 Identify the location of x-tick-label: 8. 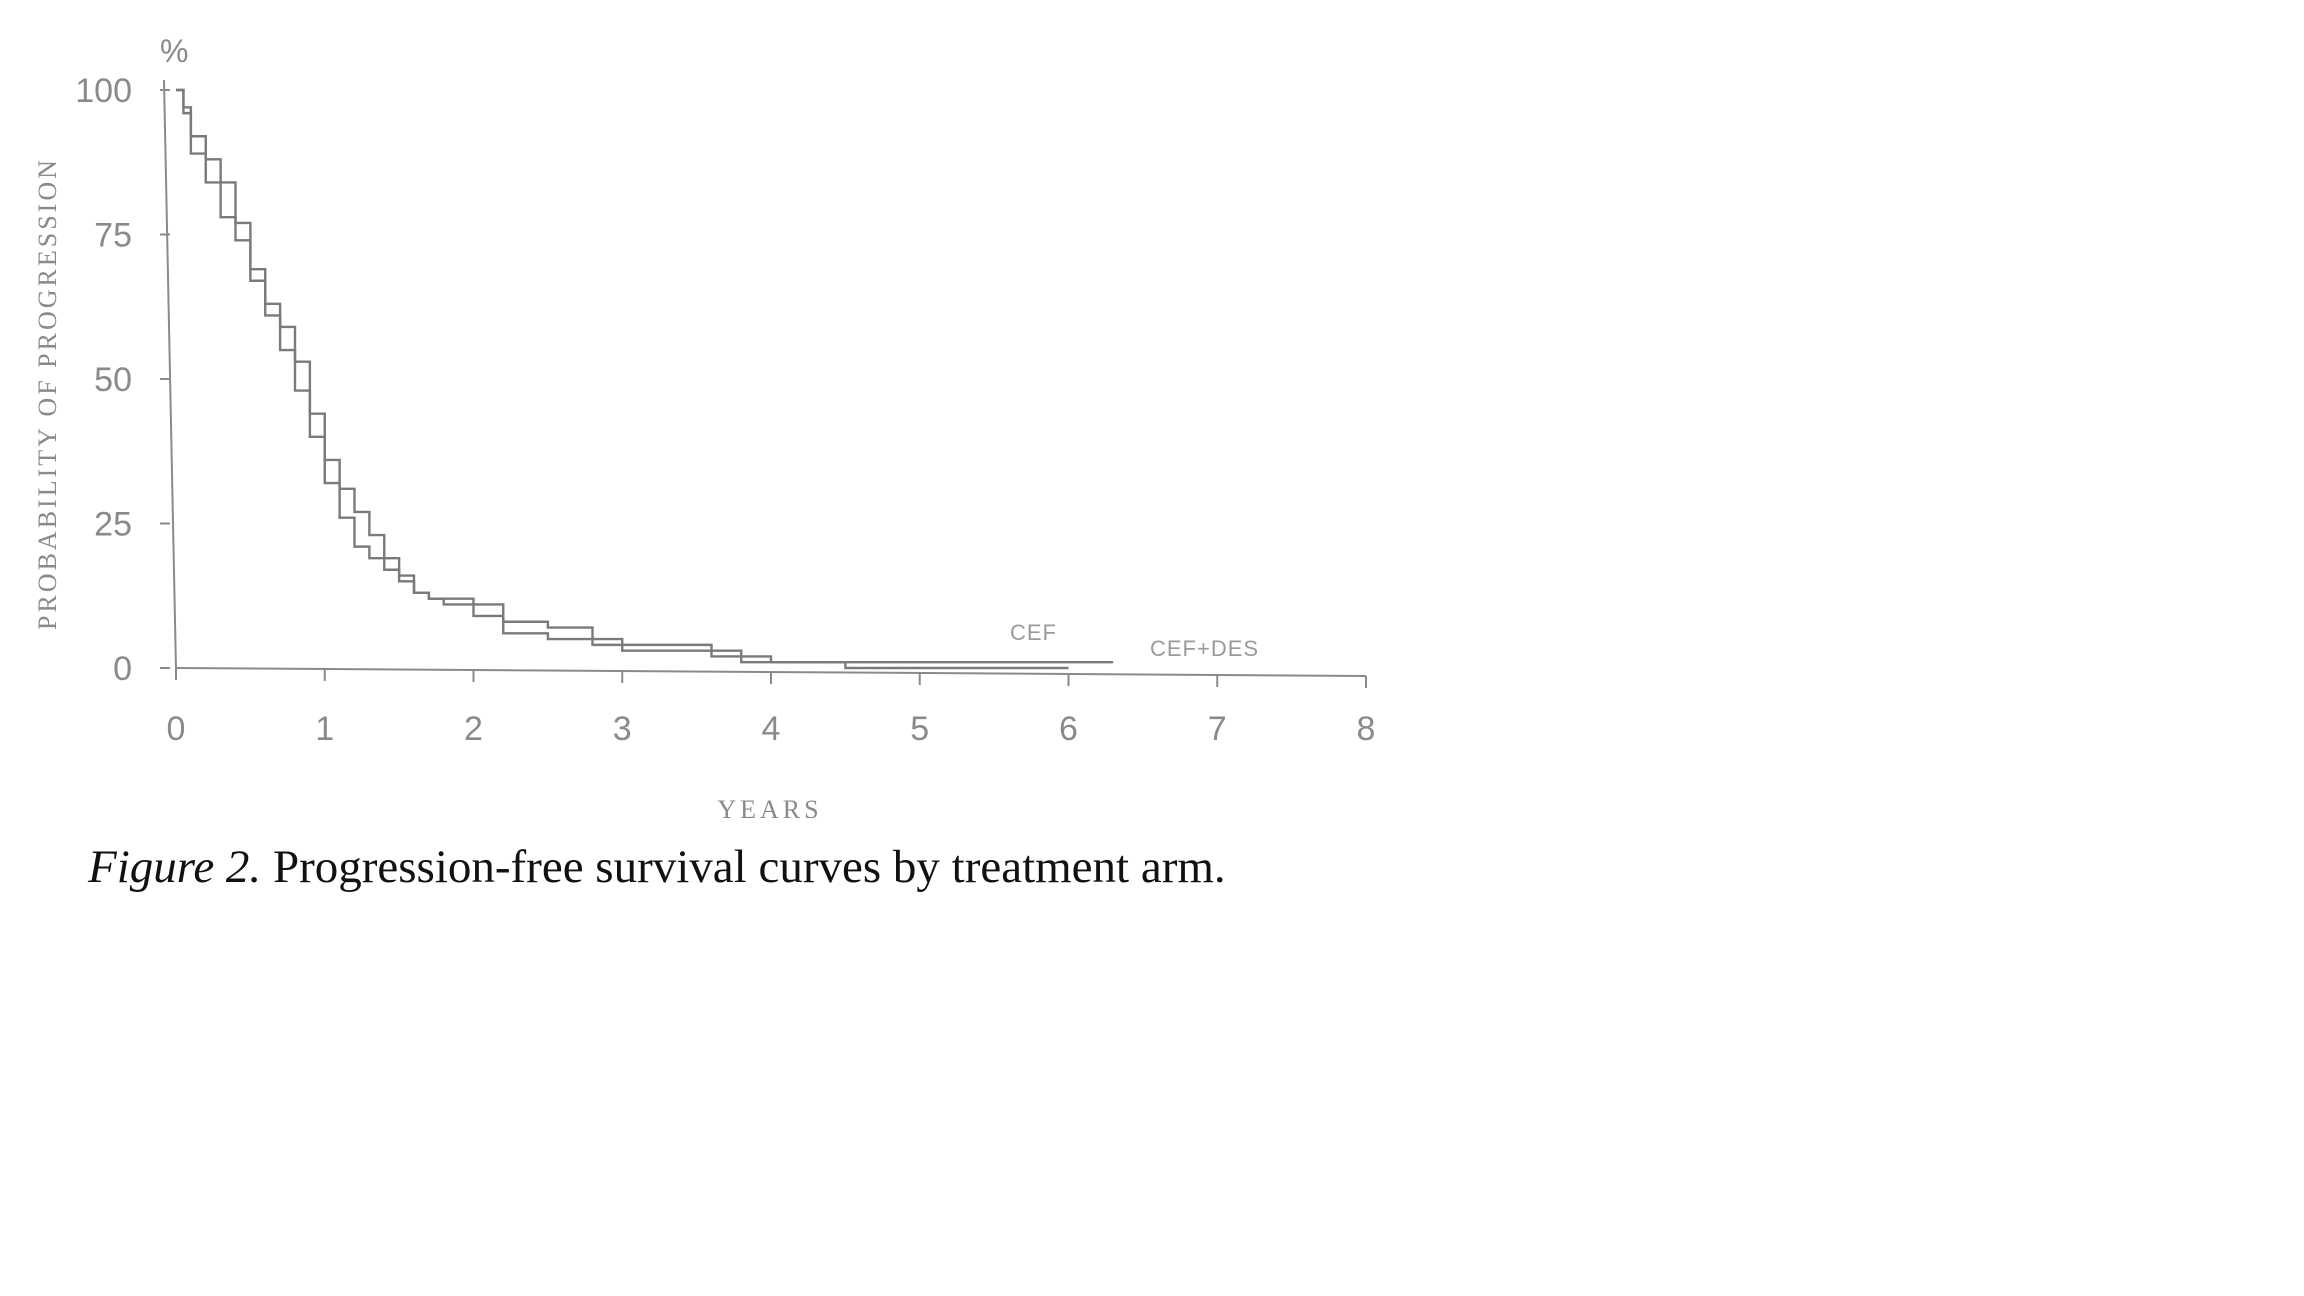
(1366, 729).